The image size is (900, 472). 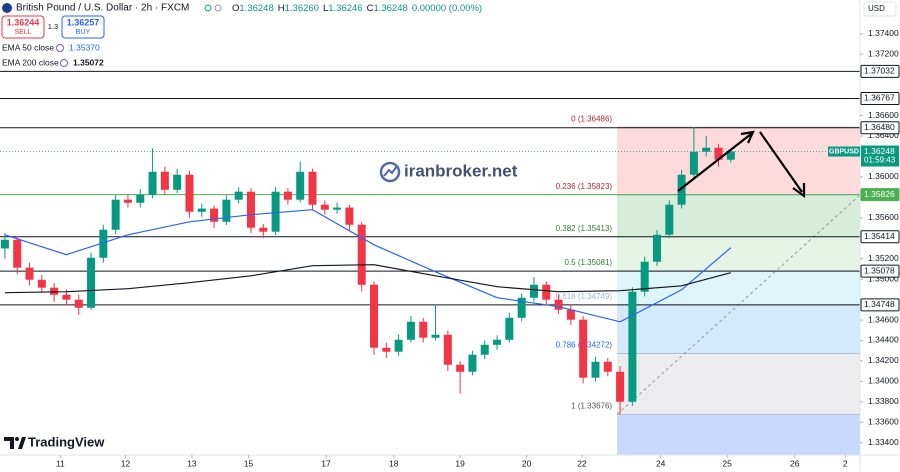 I want to click on fib-label: 0 (1.36486), so click(x=591, y=118).